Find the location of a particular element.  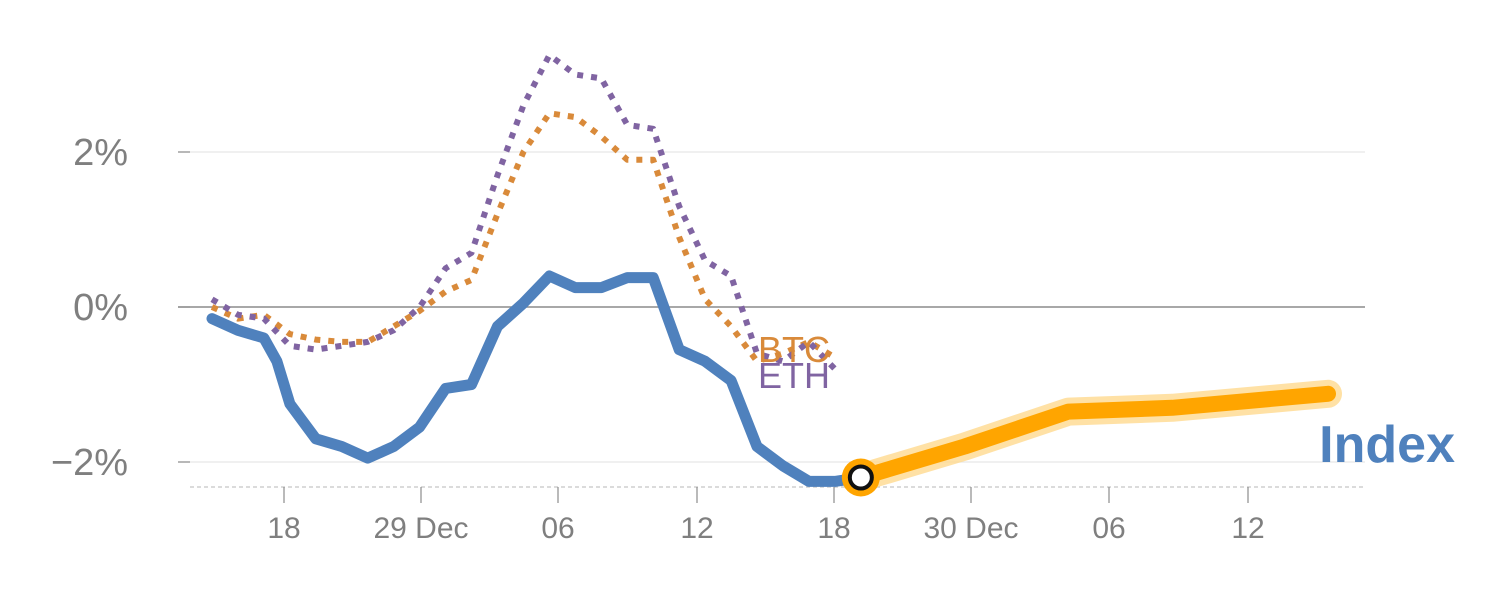

junction-marker is located at coordinates (860, 477).